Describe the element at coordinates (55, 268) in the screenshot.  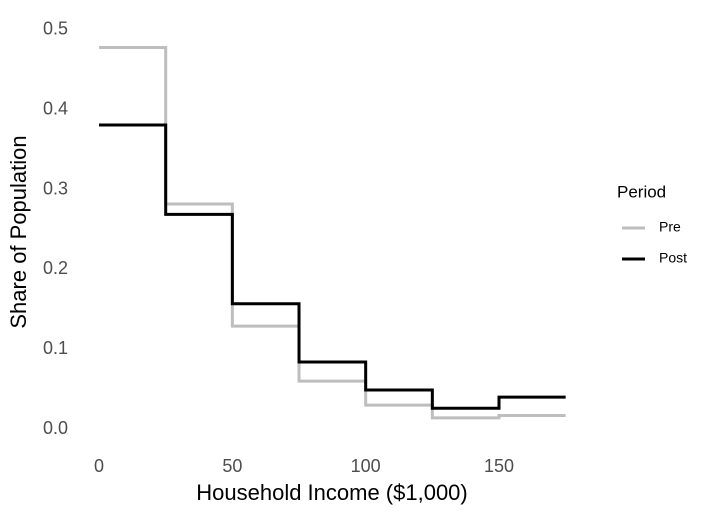
I see `y-tick-label: 0.2` at that location.